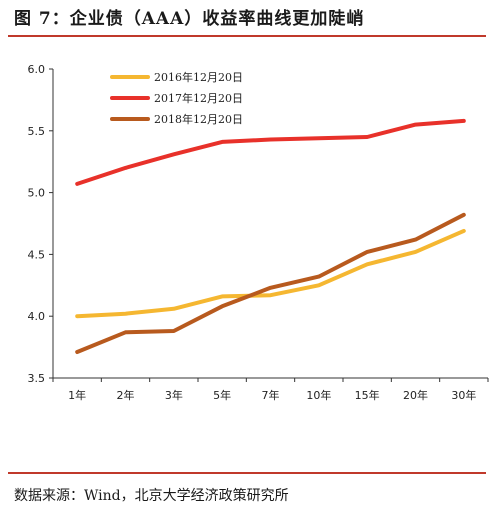 The image size is (494, 514). What do you see at coordinates (37, 378) in the screenshot?
I see `y-tick-label: 3.5` at bounding box center [37, 378].